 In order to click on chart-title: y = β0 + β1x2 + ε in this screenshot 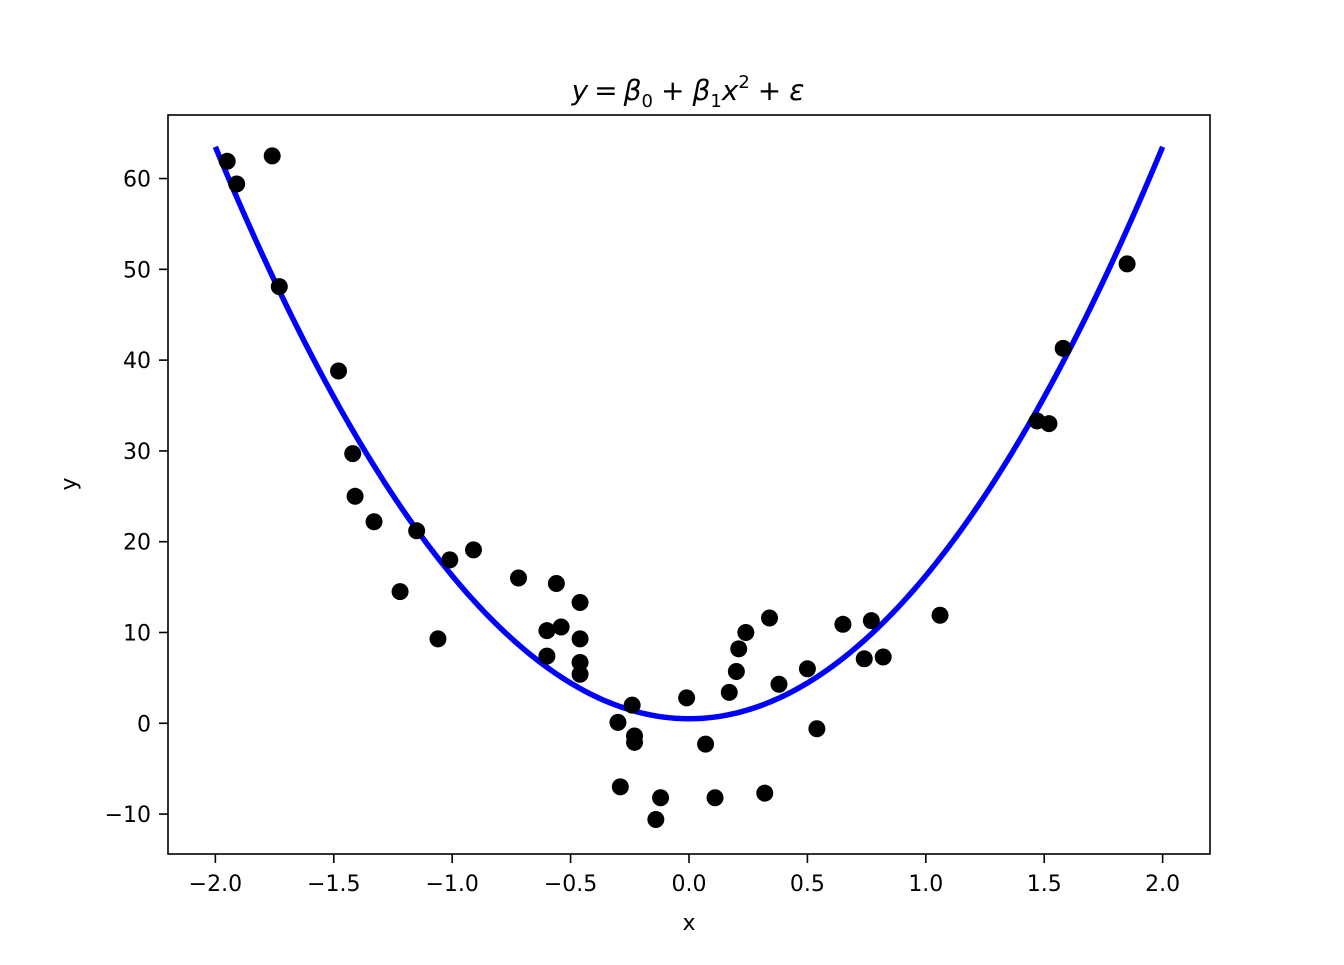, I will do `click(688, 92)`.